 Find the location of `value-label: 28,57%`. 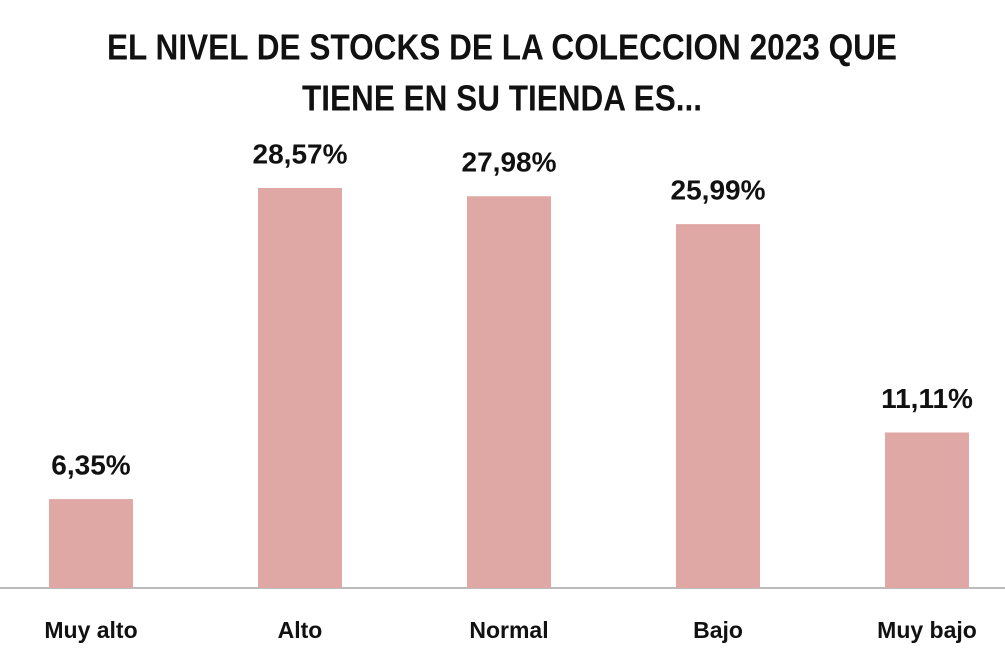

value-label: 28,57% is located at coordinates (300, 153).